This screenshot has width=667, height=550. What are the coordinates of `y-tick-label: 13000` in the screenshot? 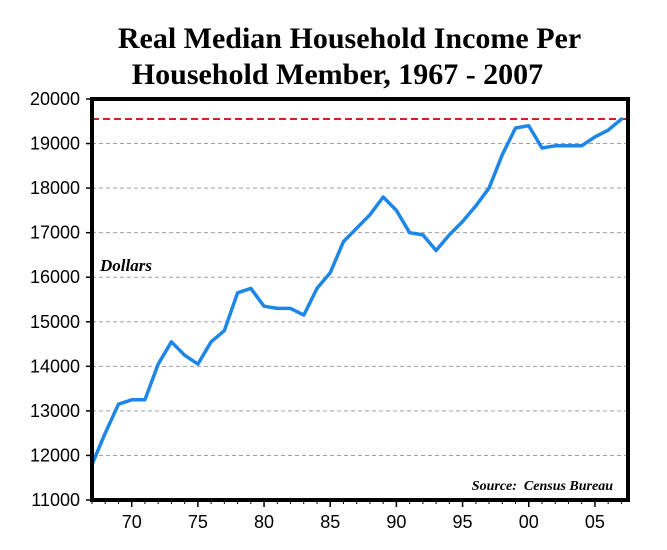 It's located at (55, 411).